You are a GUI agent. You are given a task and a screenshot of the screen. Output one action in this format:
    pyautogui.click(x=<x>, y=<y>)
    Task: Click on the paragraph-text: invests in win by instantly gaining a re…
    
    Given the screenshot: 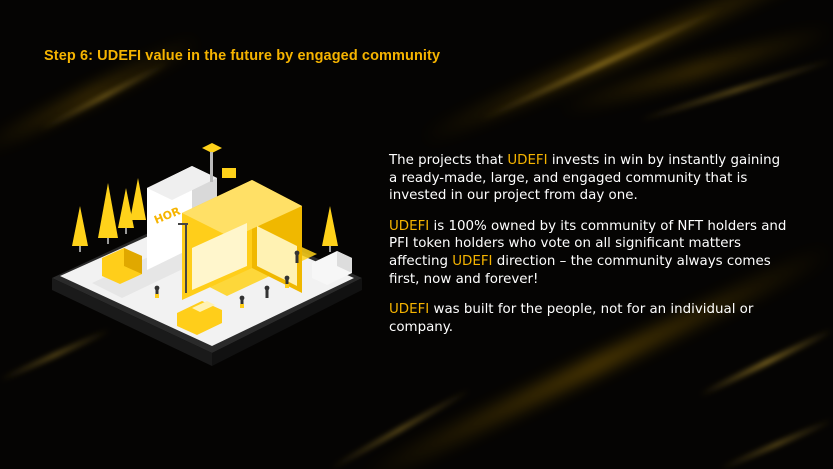 What is the action you would take?
    pyautogui.click(x=585, y=178)
    